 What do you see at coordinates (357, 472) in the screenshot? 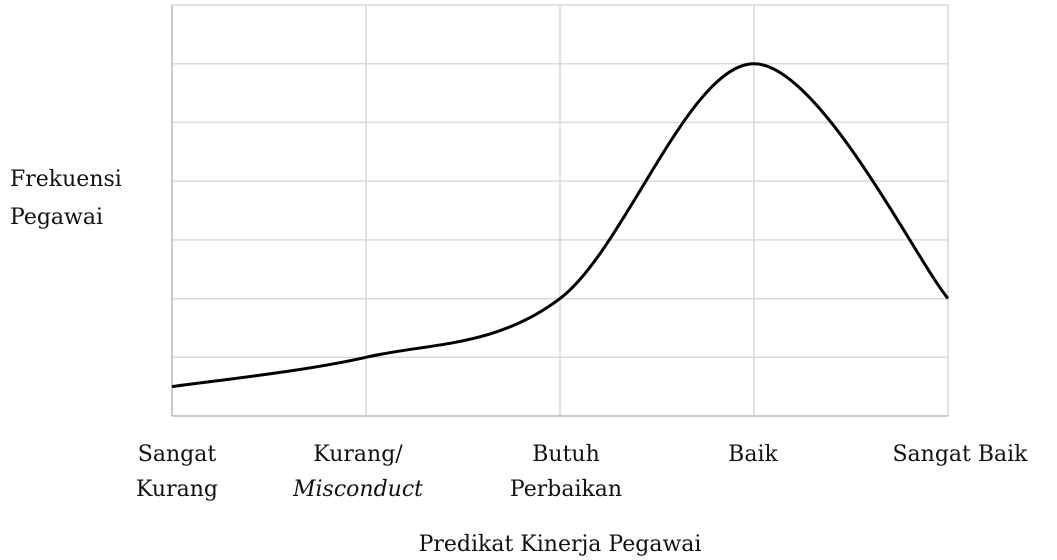
I see `x-tick-label: Kurang/Misconduct` at bounding box center [357, 472].